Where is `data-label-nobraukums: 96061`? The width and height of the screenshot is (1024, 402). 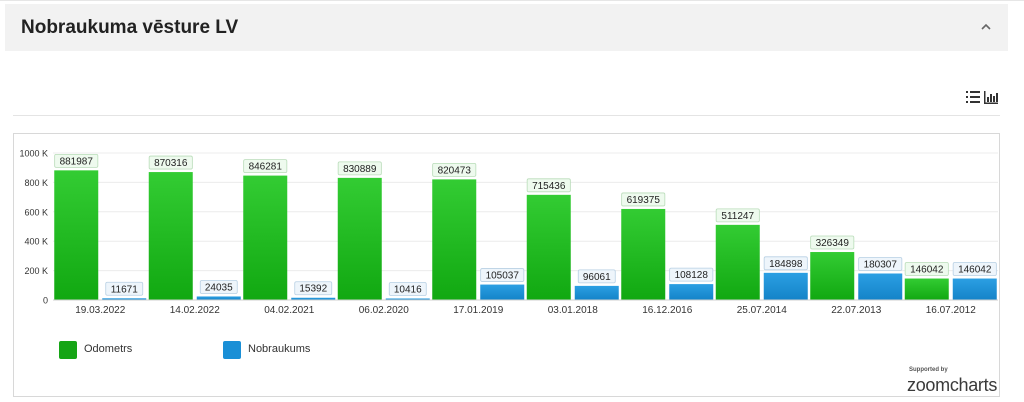
data-label-nobraukums: 96061 is located at coordinates (597, 277).